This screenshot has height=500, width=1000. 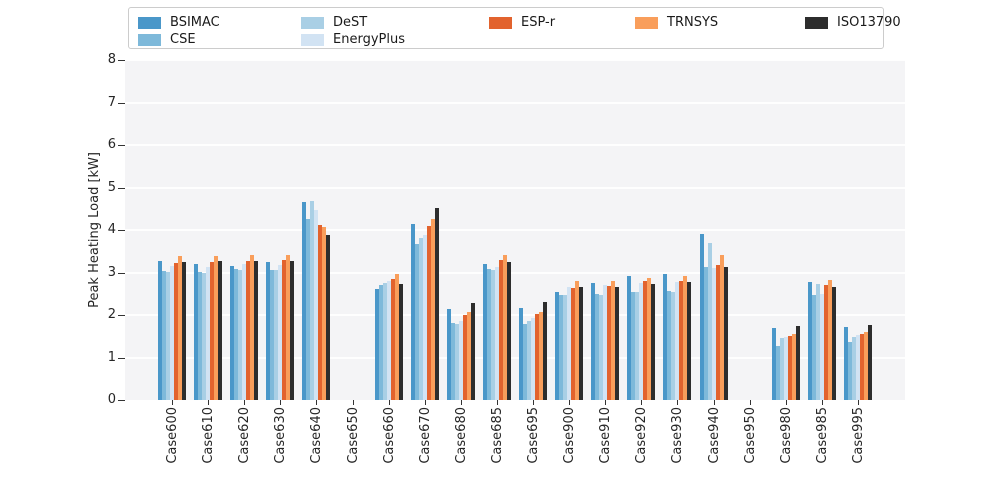 I want to click on legend-label-iso13790: ISO13790, so click(x=869, y=22).